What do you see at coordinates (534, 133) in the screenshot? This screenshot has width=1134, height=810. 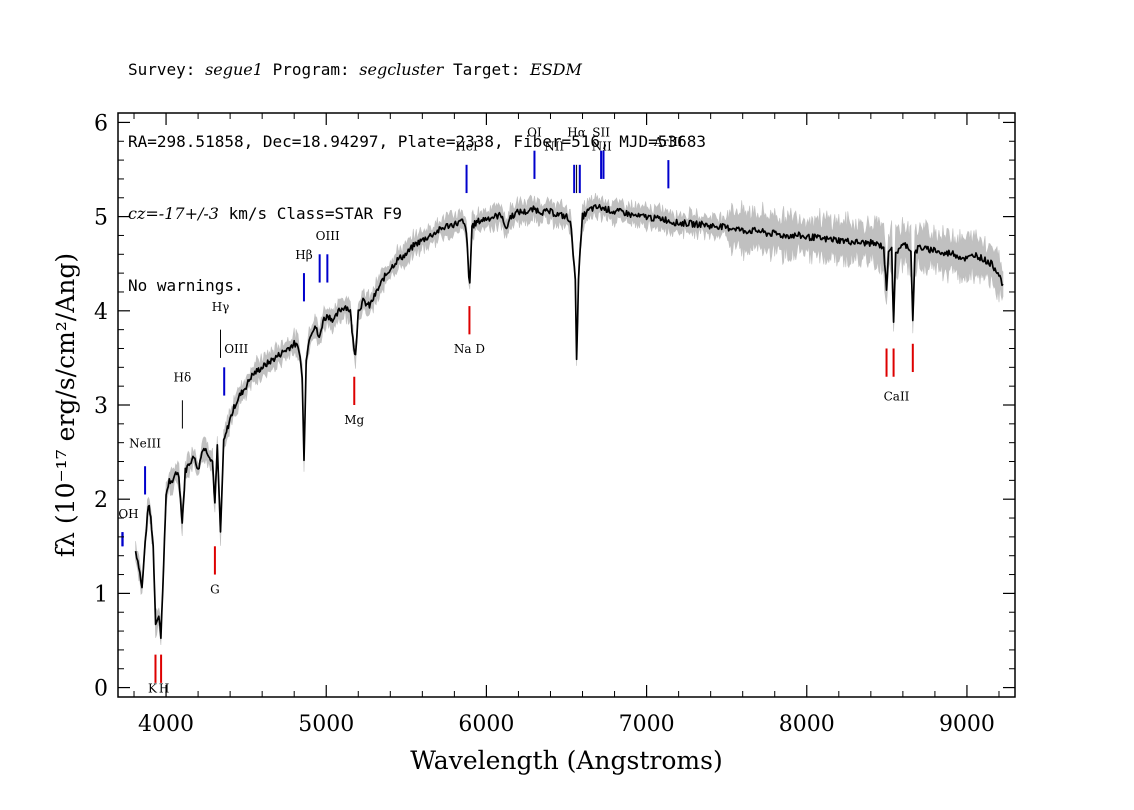 I see `marker-label-10: OI` at bounding box center [534, 133].